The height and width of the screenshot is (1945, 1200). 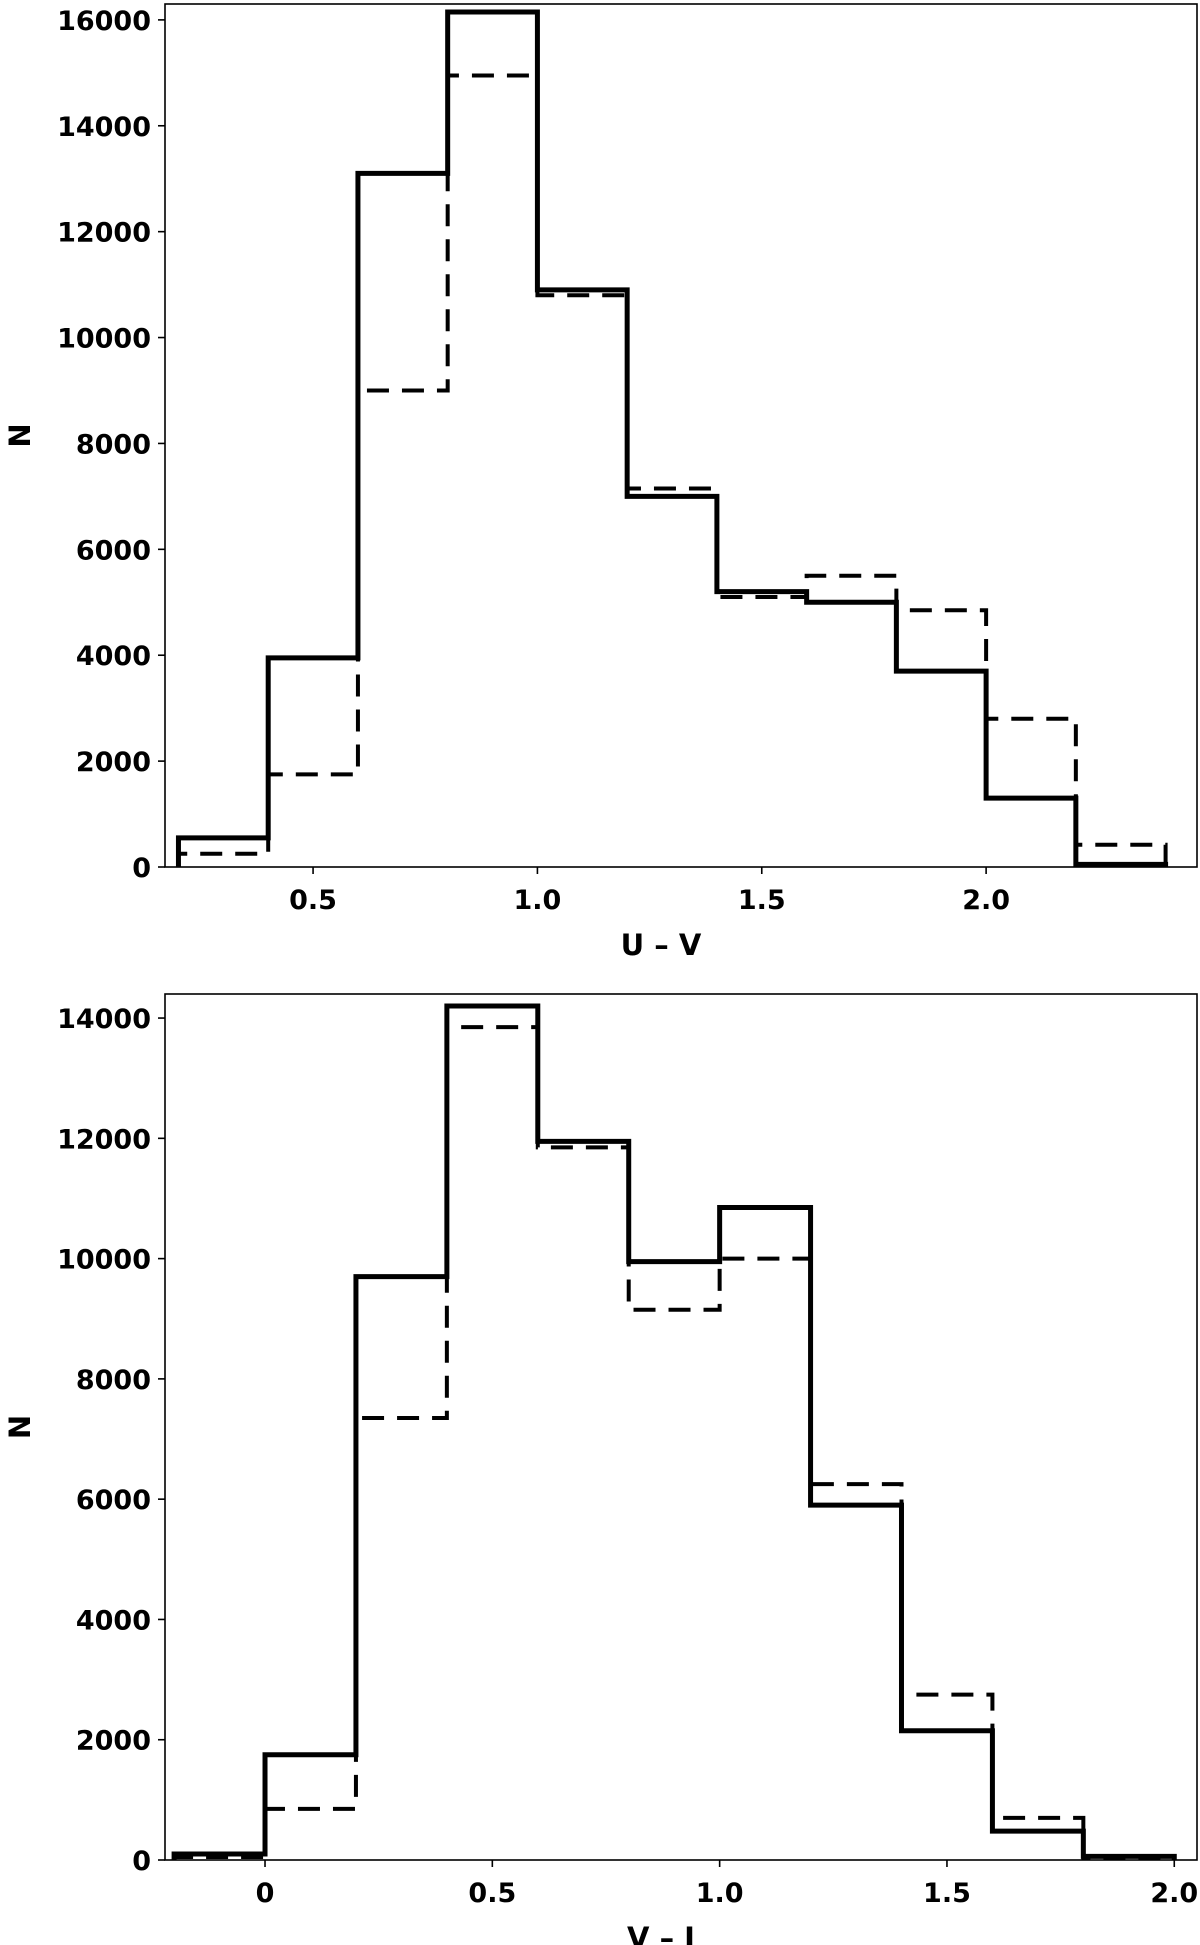 What do you see at coordinates (104, 21) in the screenshot?
I see `y-tick-label: 16000` at bounding box center [104, 21].